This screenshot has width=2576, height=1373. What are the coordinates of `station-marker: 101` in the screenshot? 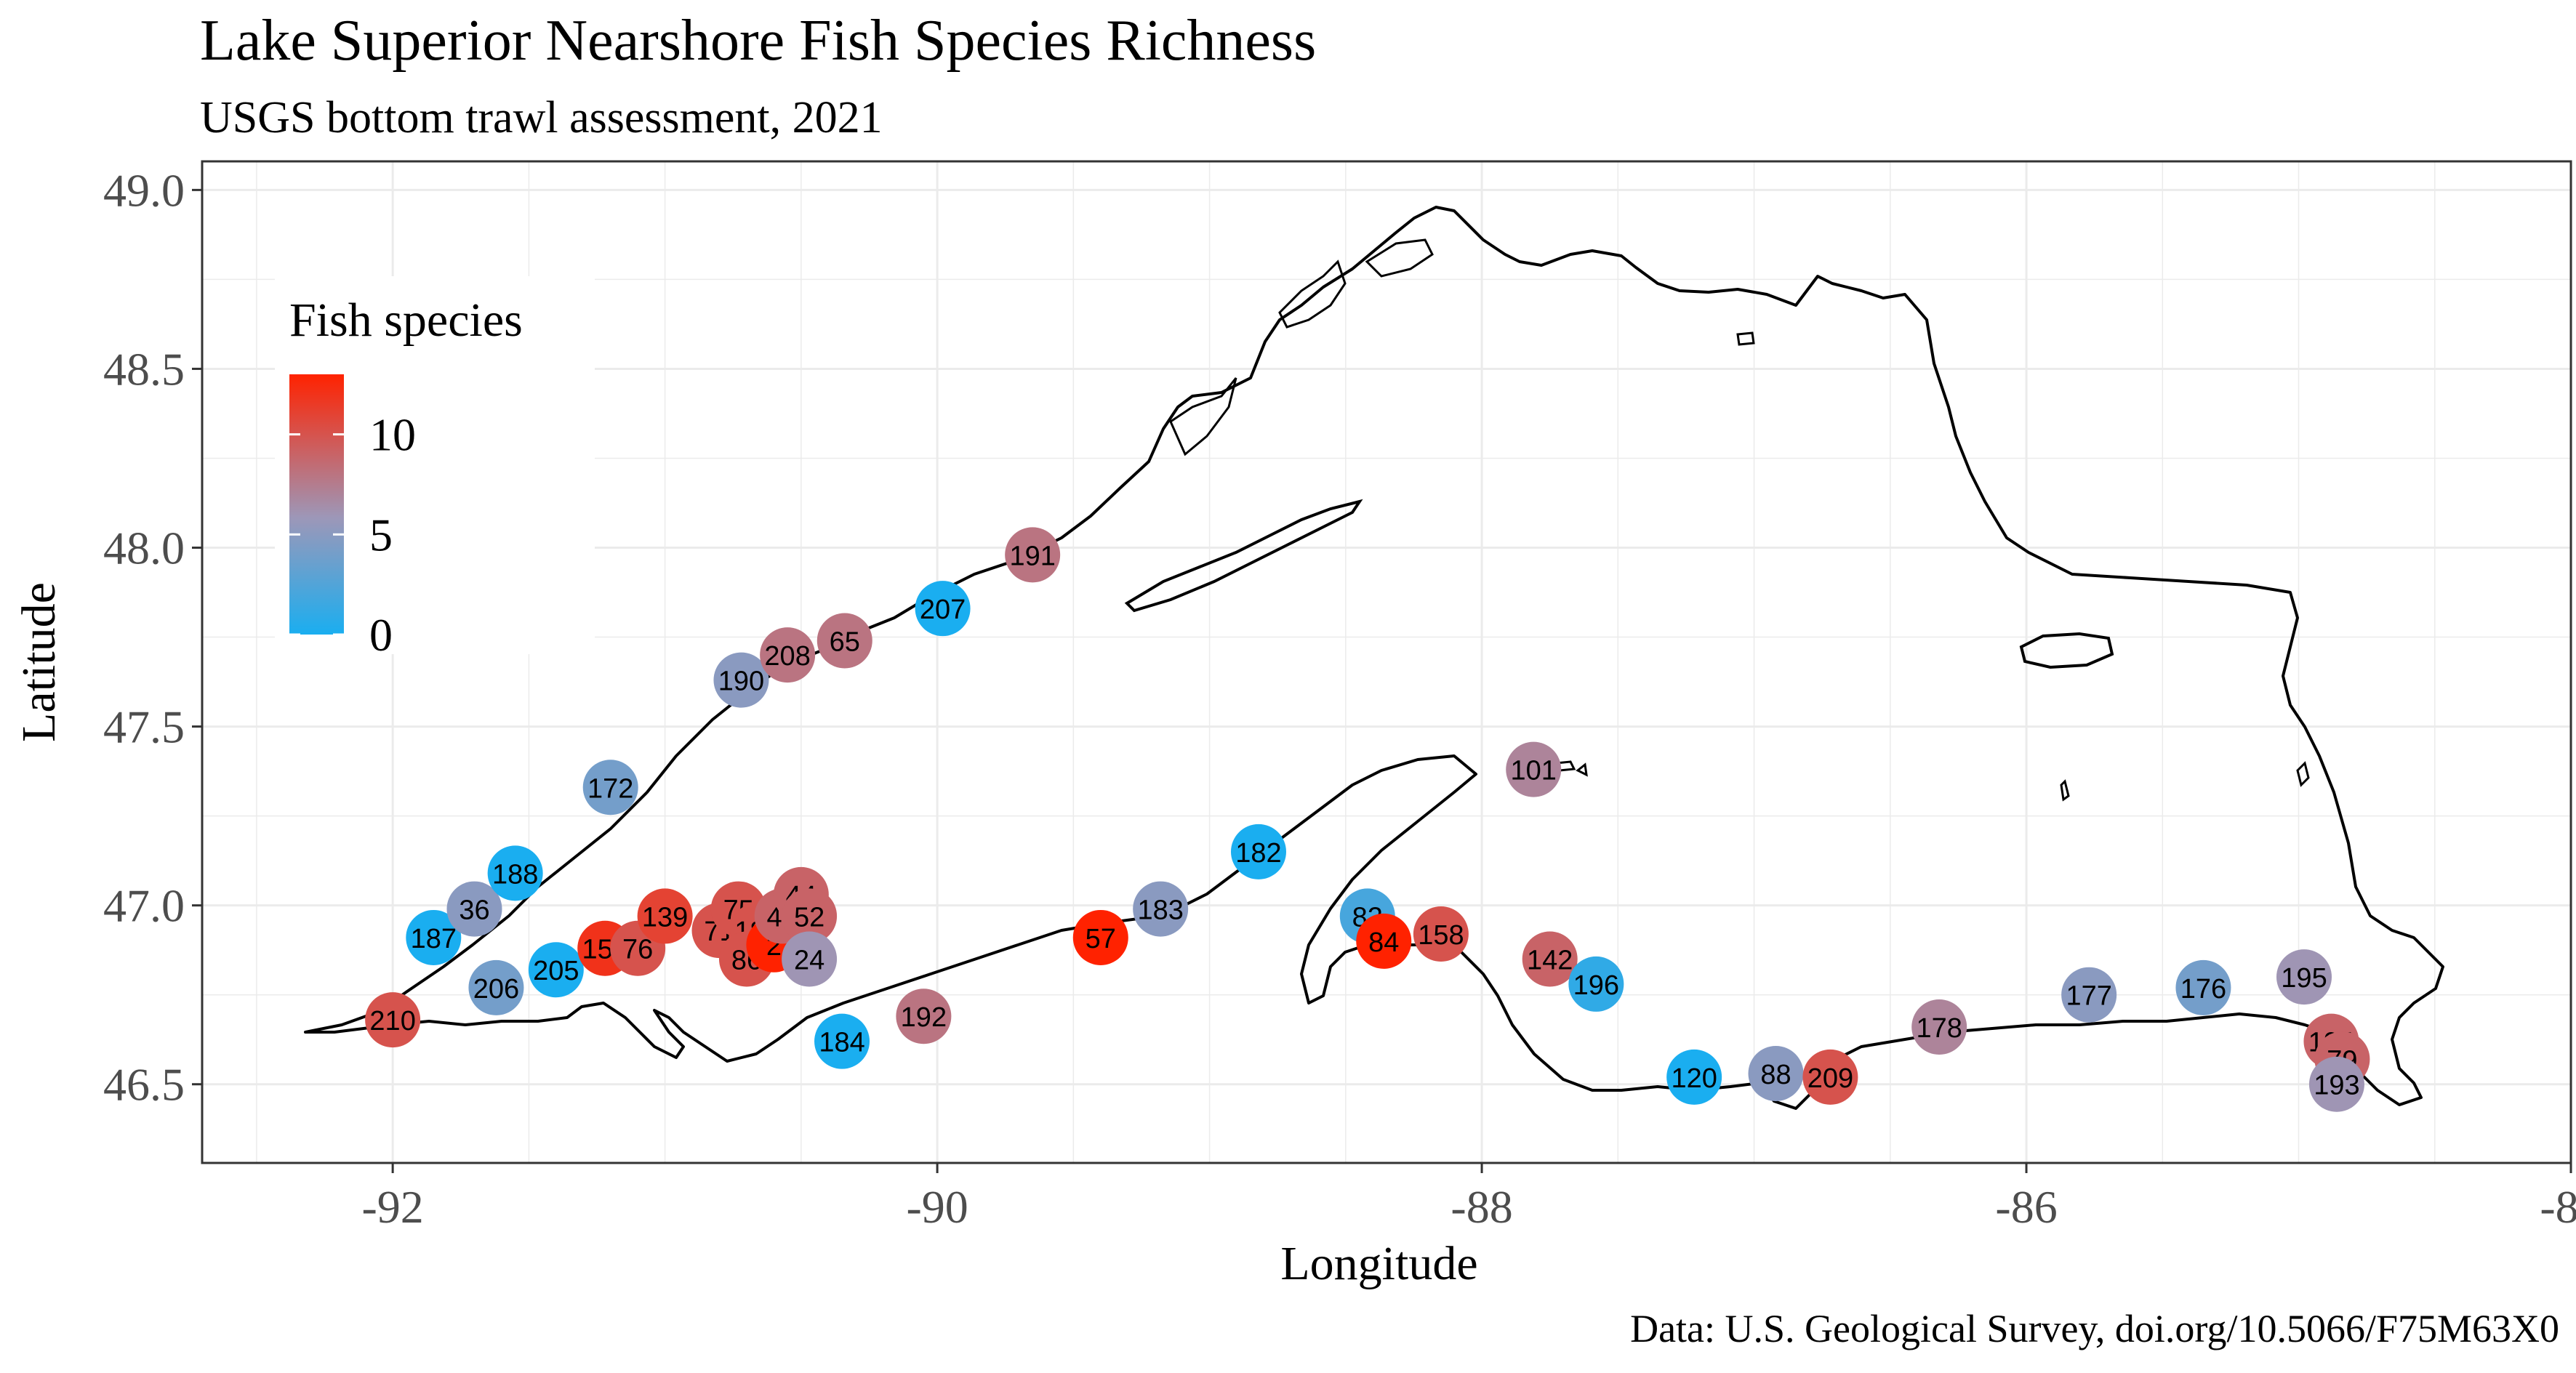 It's located at (1534, 769).